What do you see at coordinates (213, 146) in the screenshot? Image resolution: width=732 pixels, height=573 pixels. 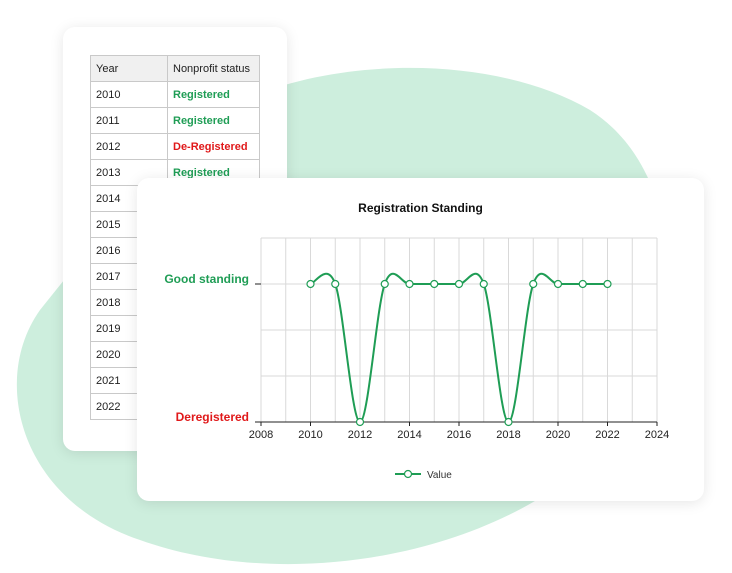 I see `status-cell: De-Registered` at bounding box center [213, 146].